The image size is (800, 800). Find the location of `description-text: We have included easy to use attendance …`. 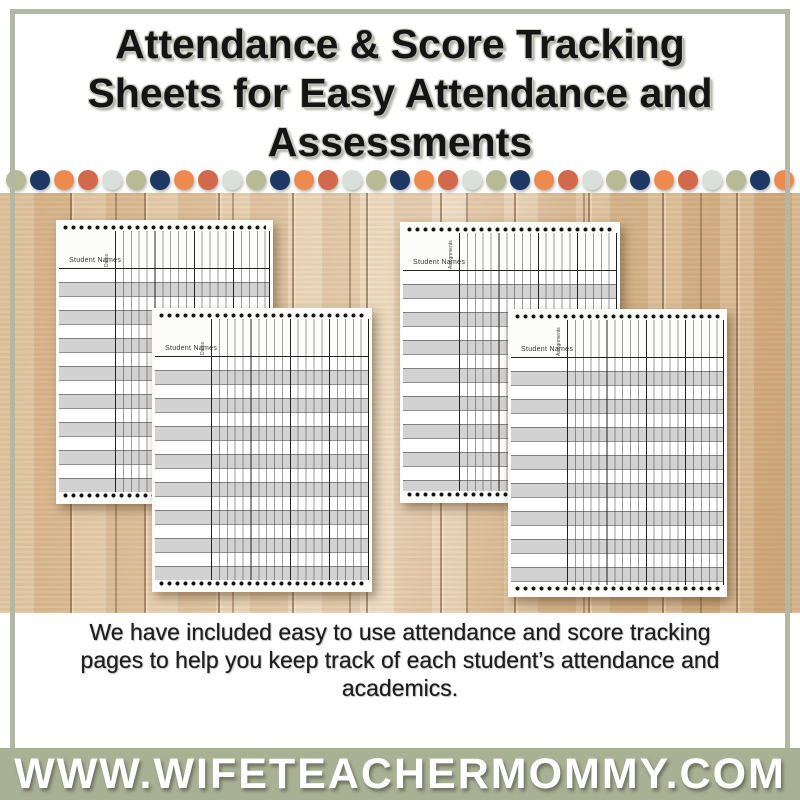

description-text: We have included easy to use attendance … is located at coordinates (400, 660).